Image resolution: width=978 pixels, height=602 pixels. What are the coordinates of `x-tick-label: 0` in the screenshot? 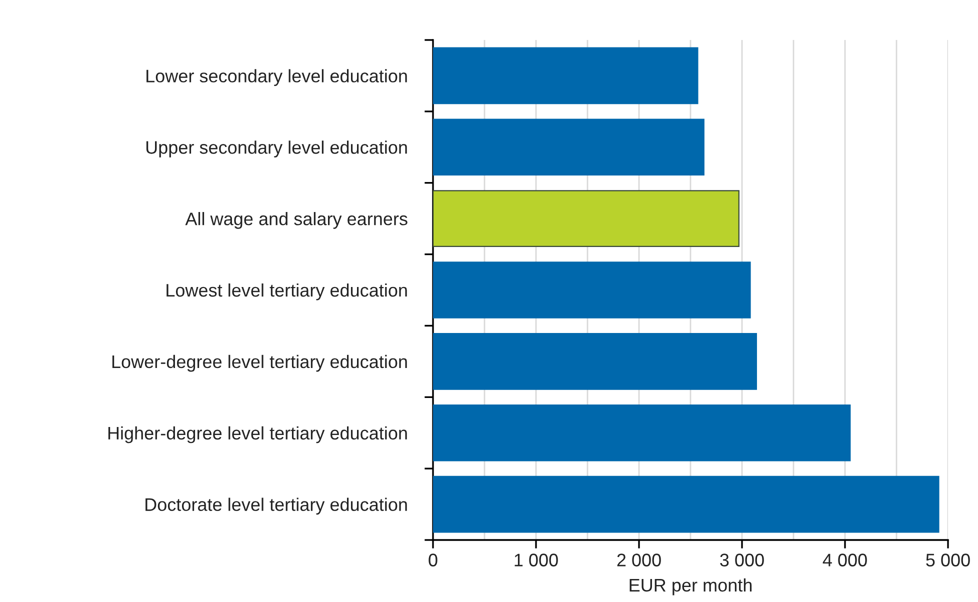 It's located at (433, 560).